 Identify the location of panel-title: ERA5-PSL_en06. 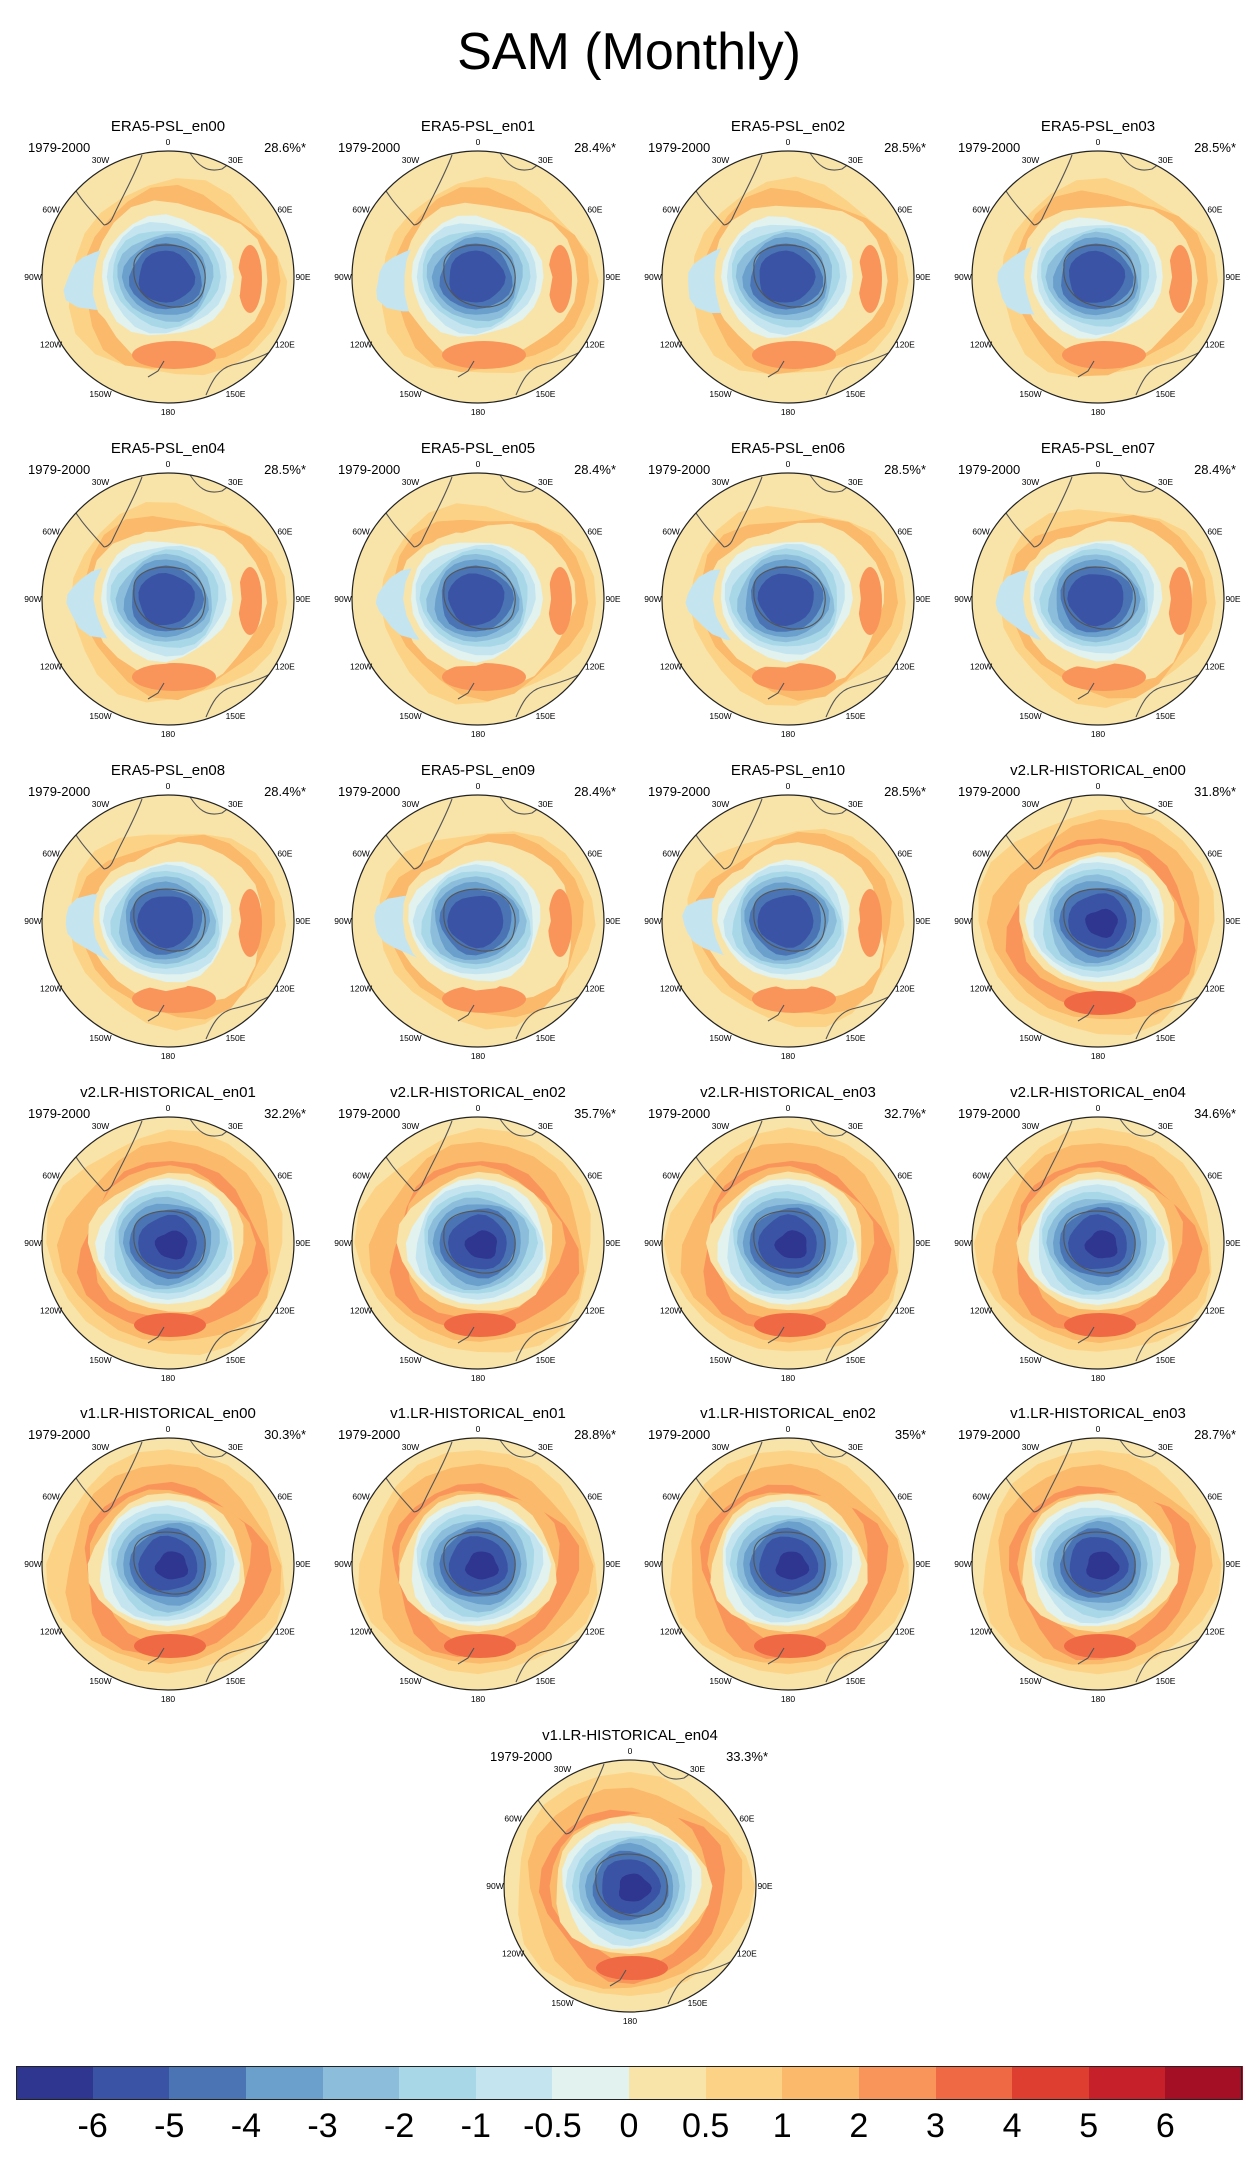
(788, 448).